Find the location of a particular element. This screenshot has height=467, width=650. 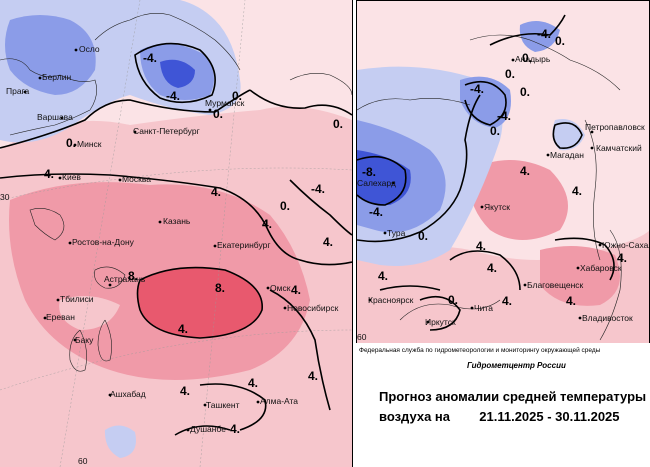

meridian-label: 60 is located at coordinates (362, 337).